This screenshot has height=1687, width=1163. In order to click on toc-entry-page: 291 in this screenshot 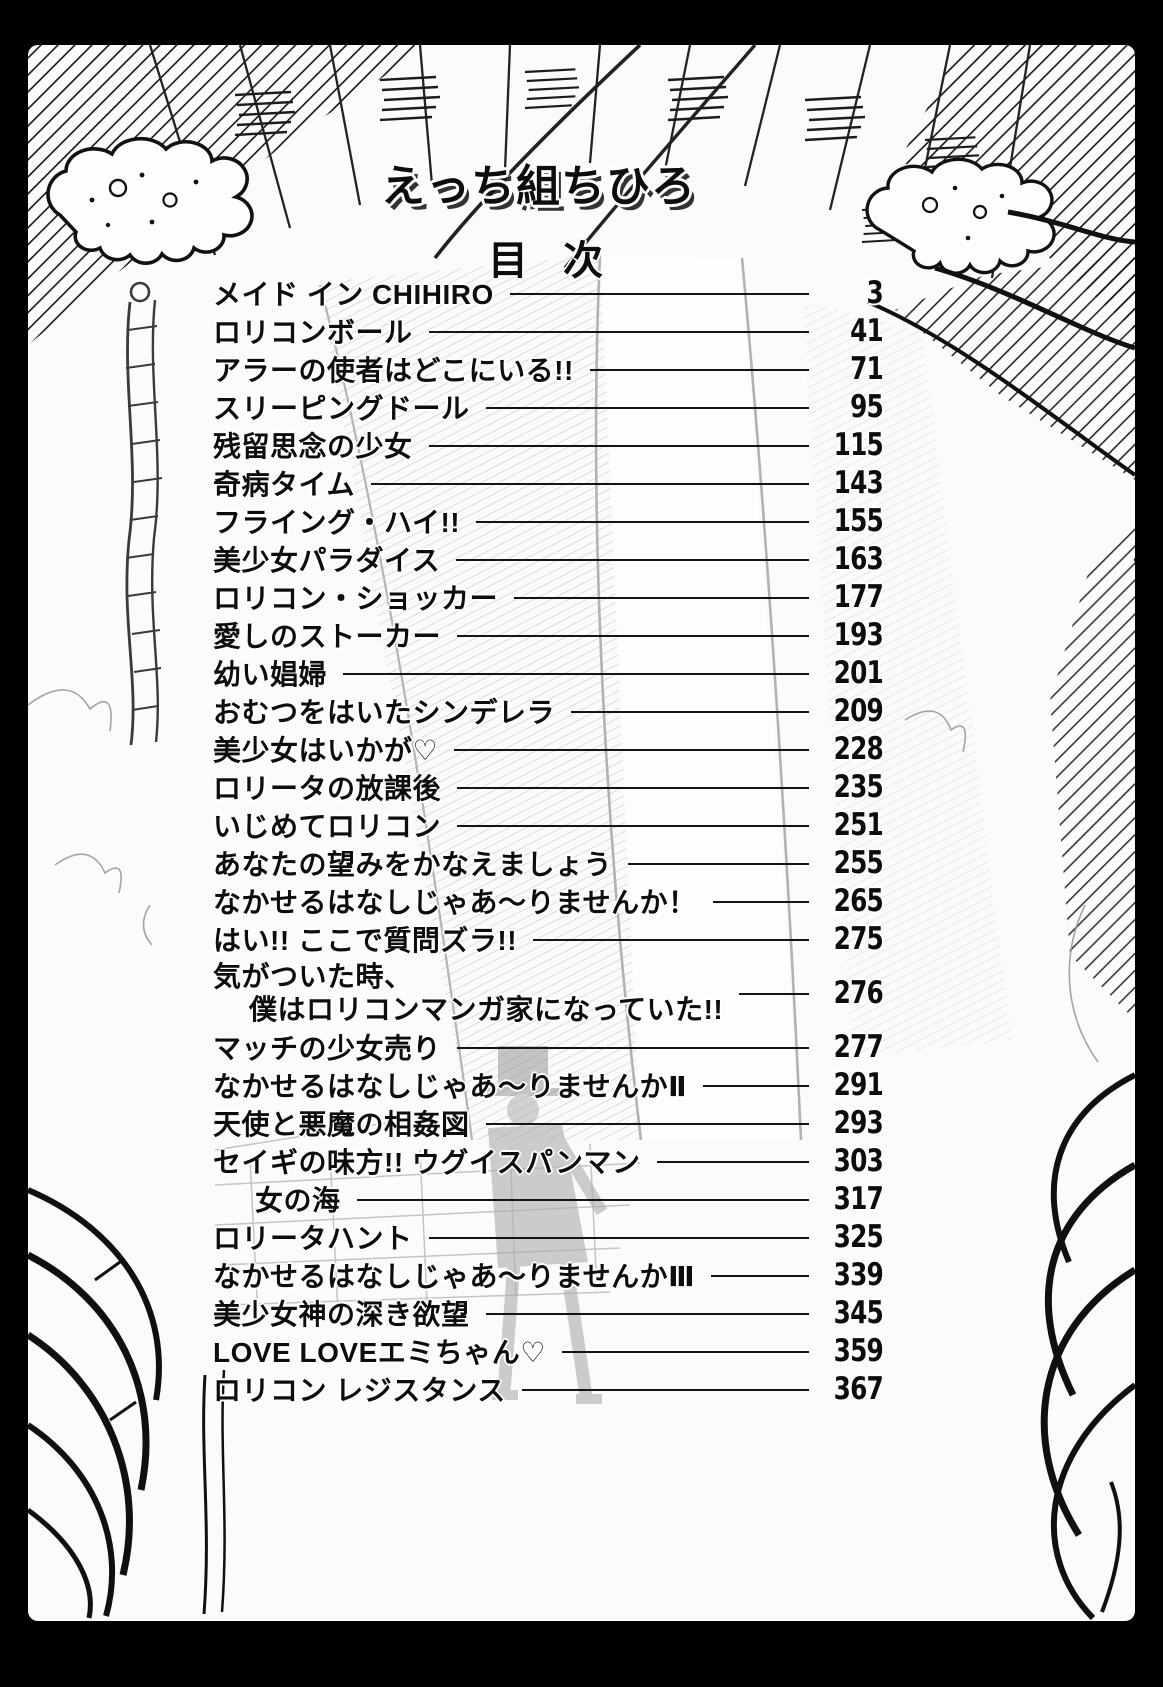, I will do `click(858, 1085)`.